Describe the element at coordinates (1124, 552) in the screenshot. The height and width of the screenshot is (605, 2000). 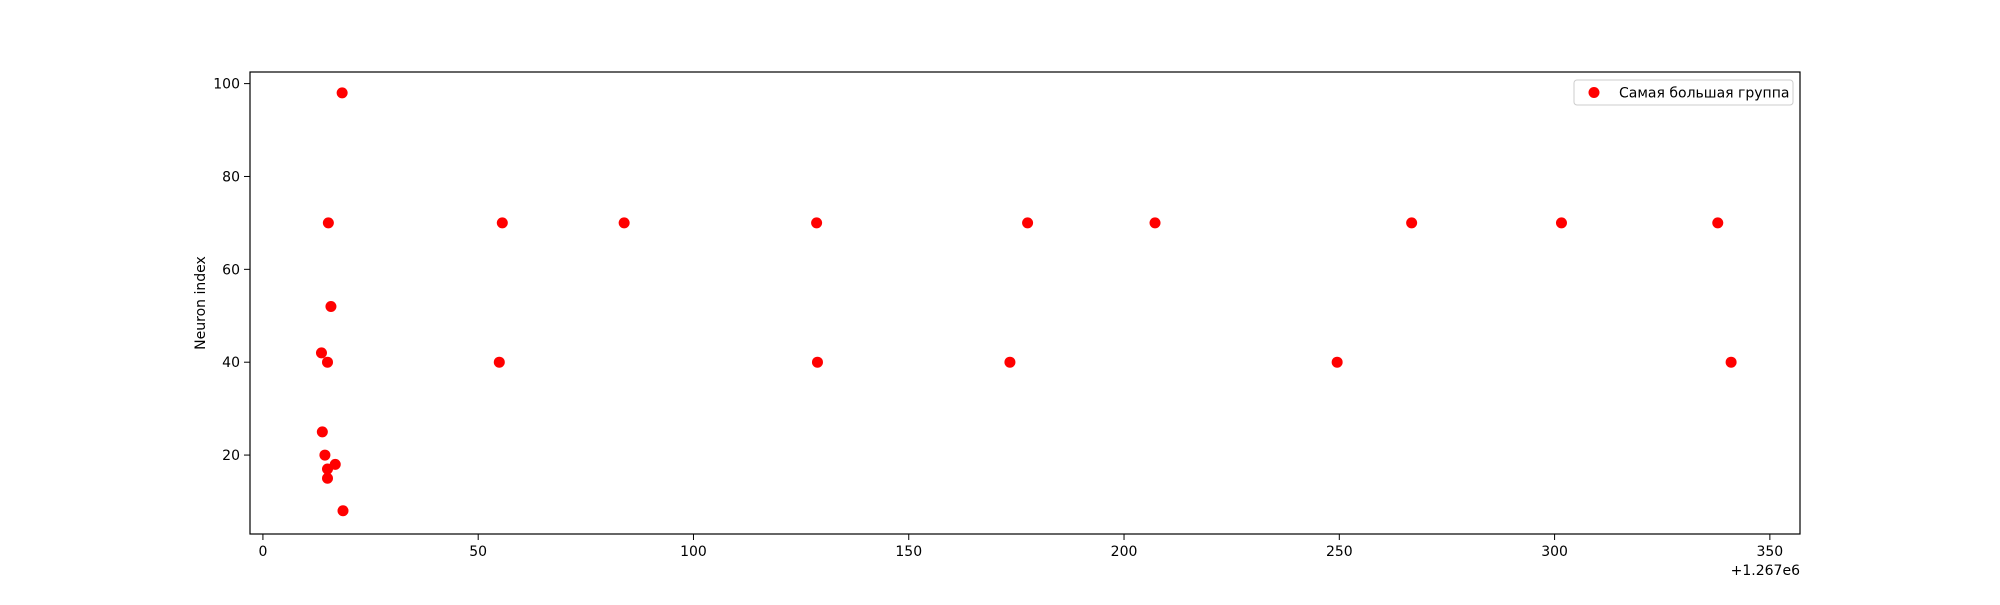
I see `x-tick-label: 200` at that location.